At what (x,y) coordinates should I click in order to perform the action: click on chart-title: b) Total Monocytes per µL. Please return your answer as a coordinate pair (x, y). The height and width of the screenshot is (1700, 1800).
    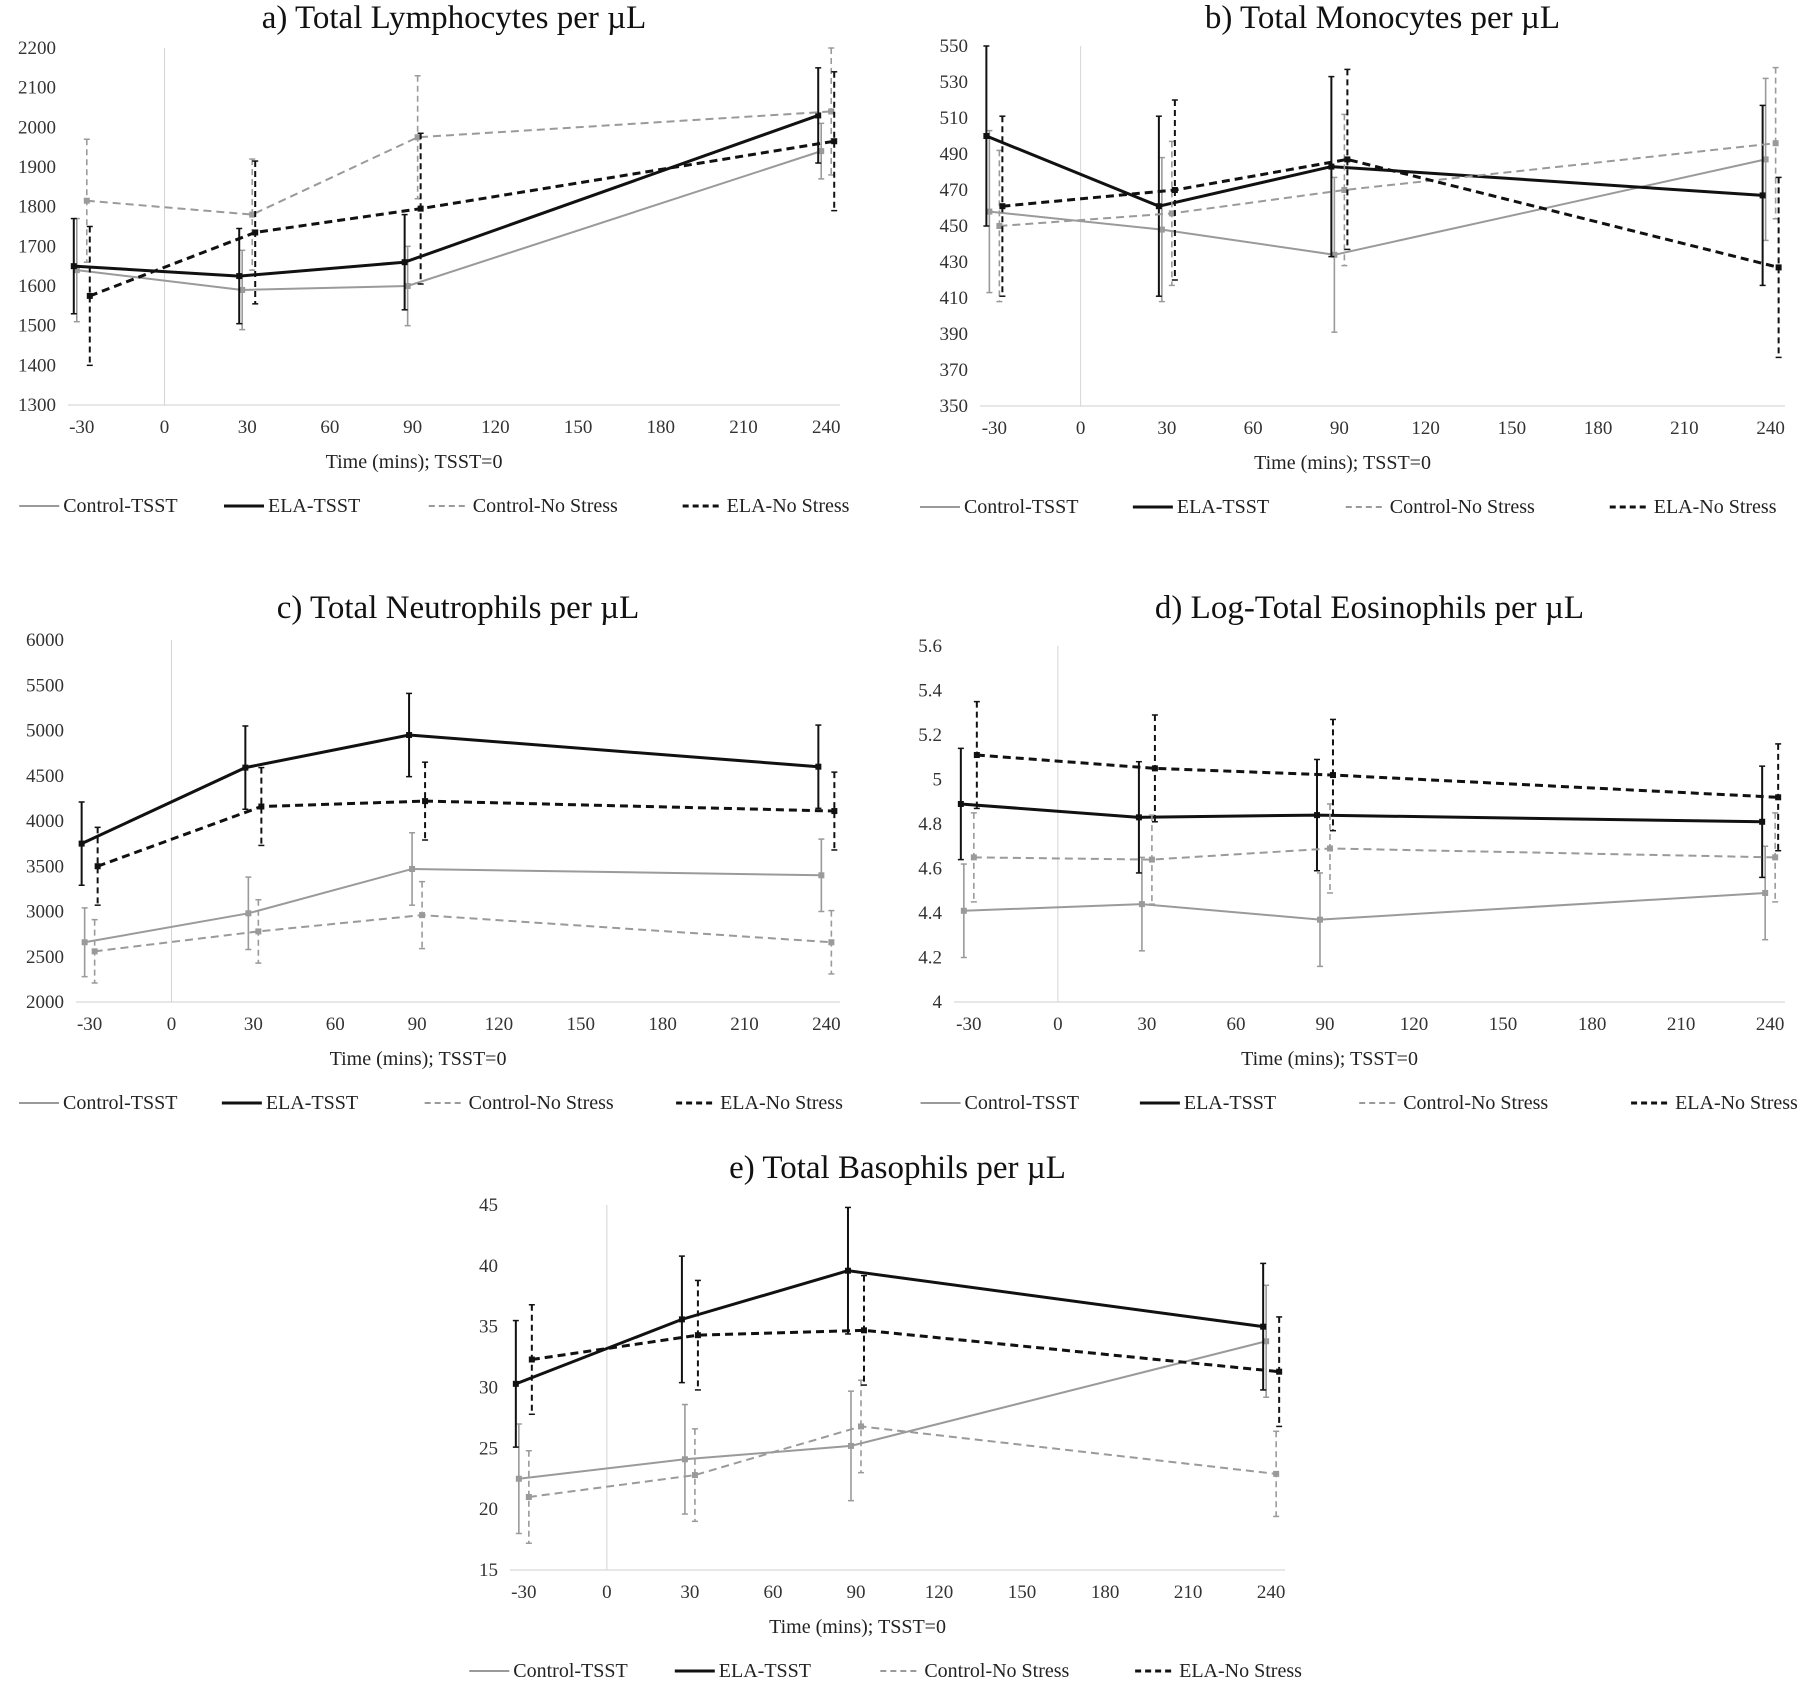
    Looking at the image, I should click on (1382, 18).